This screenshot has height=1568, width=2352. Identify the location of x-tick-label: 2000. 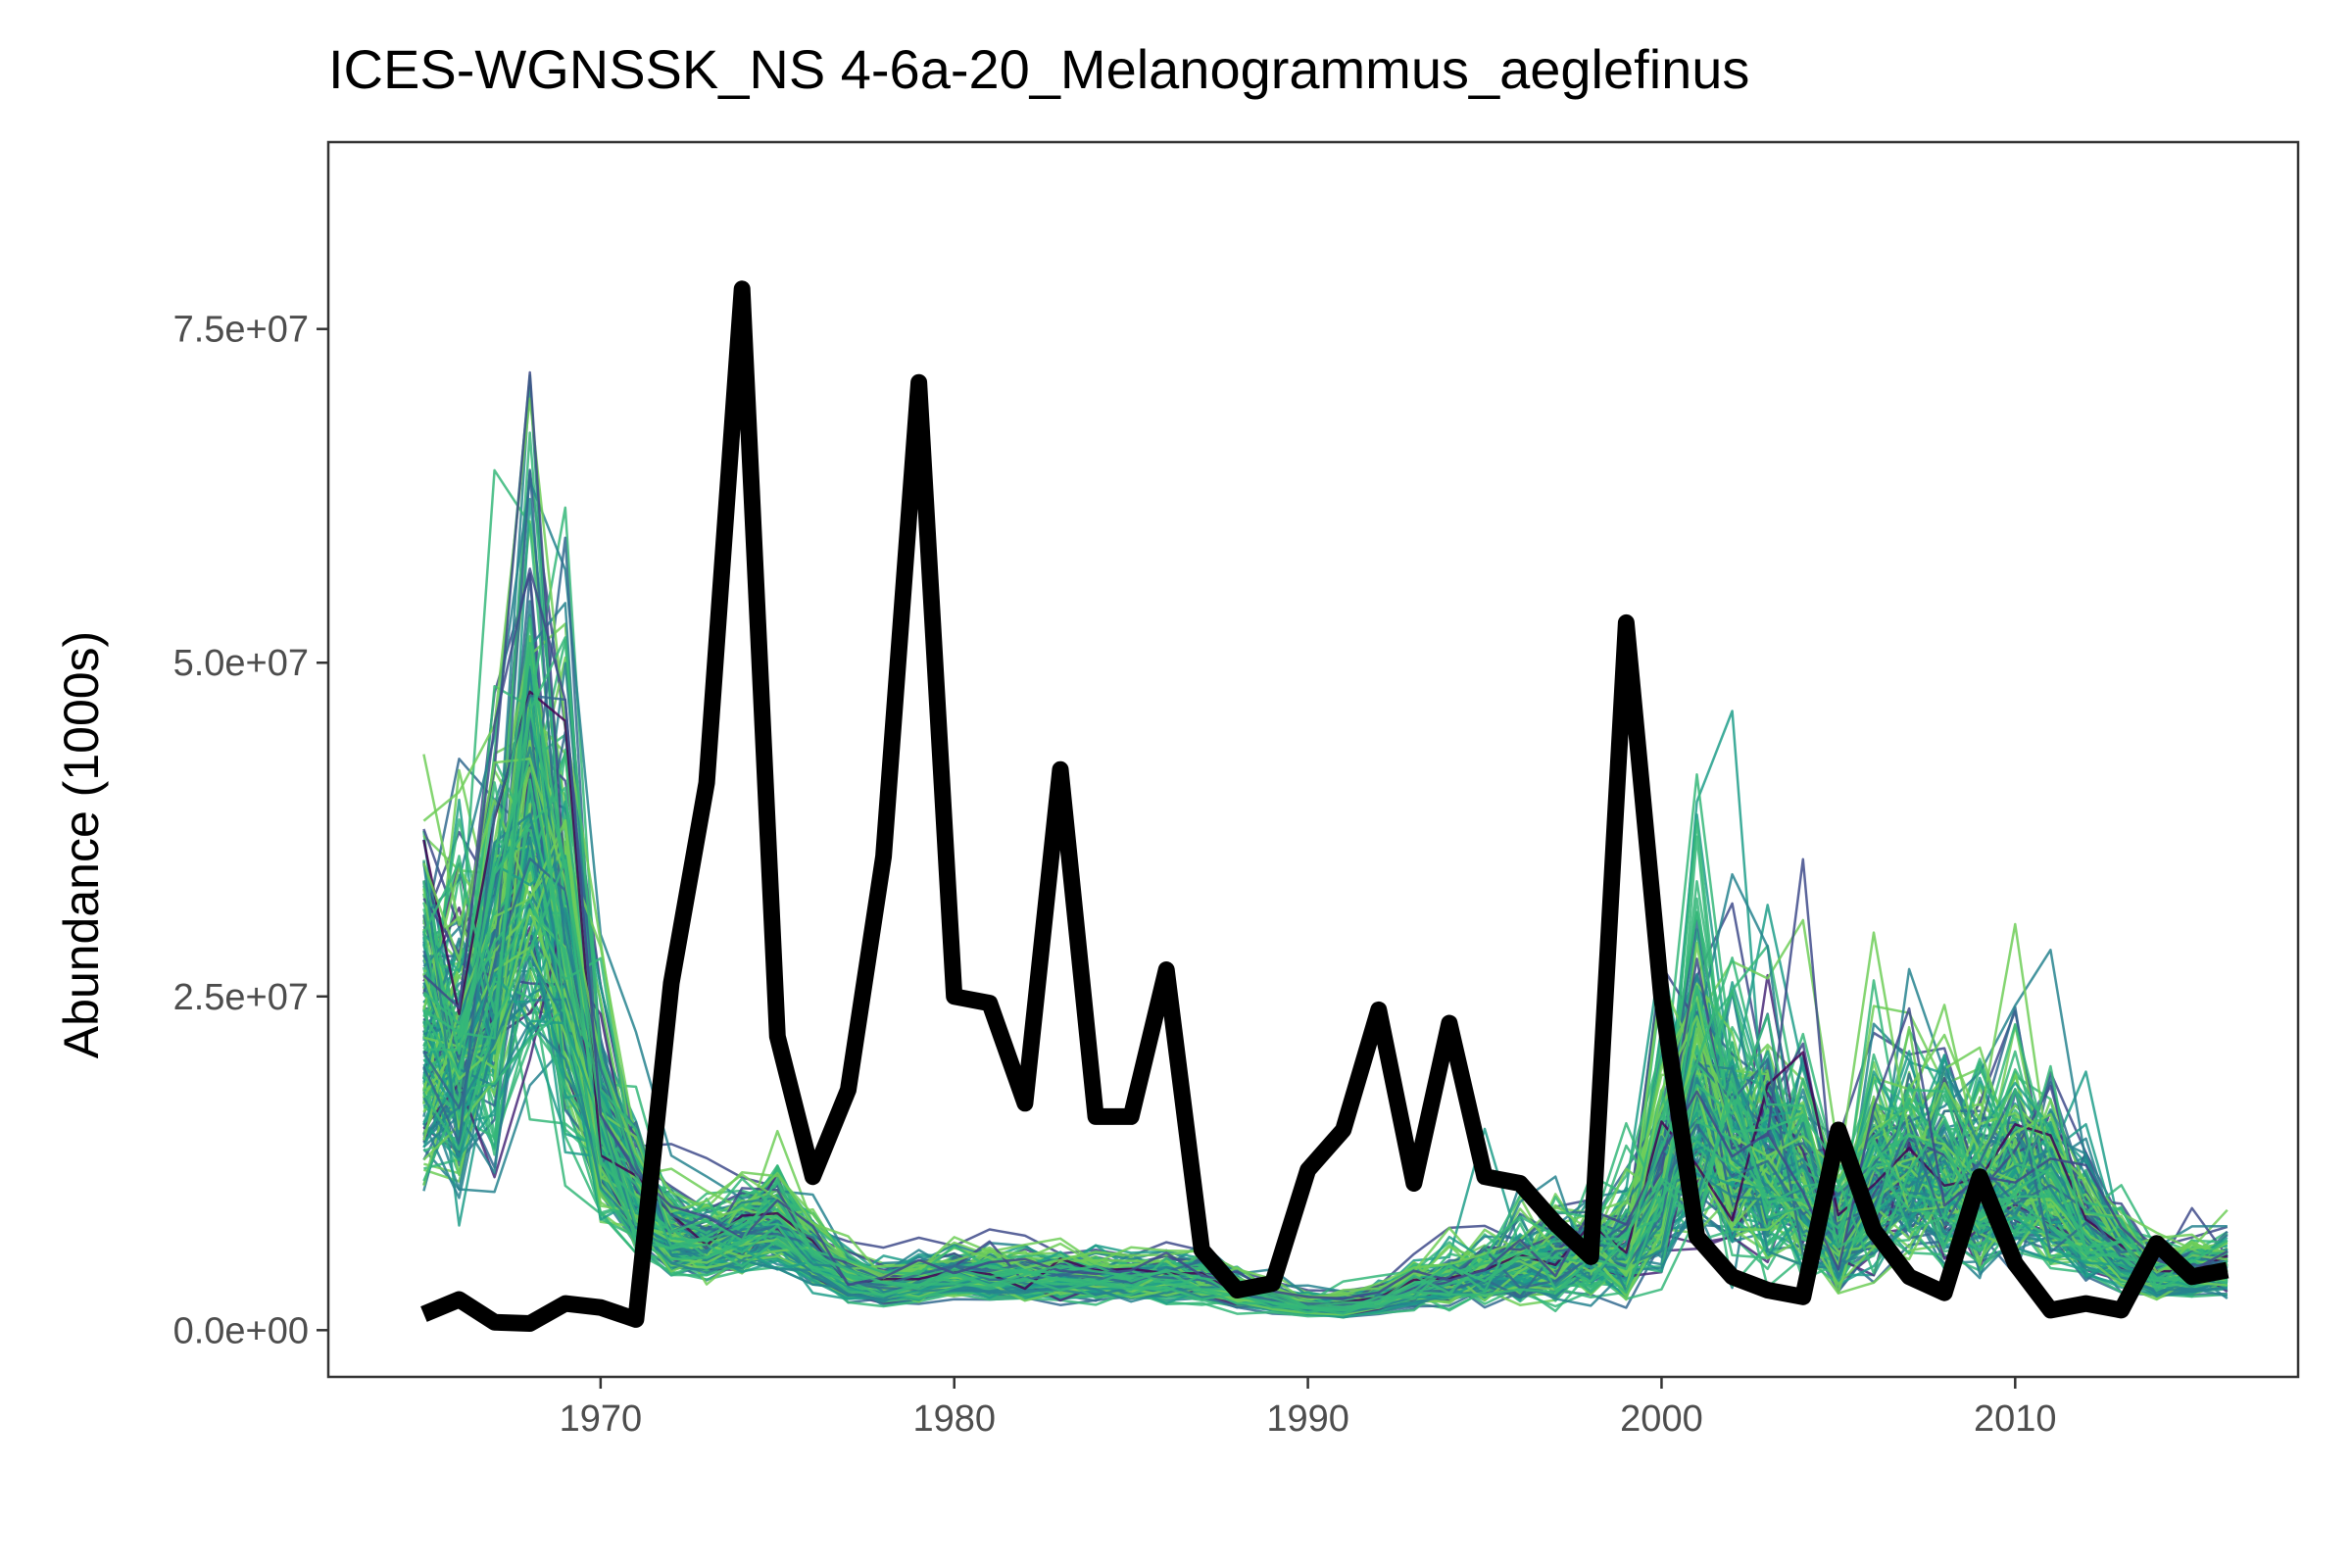
(1661, 1419).